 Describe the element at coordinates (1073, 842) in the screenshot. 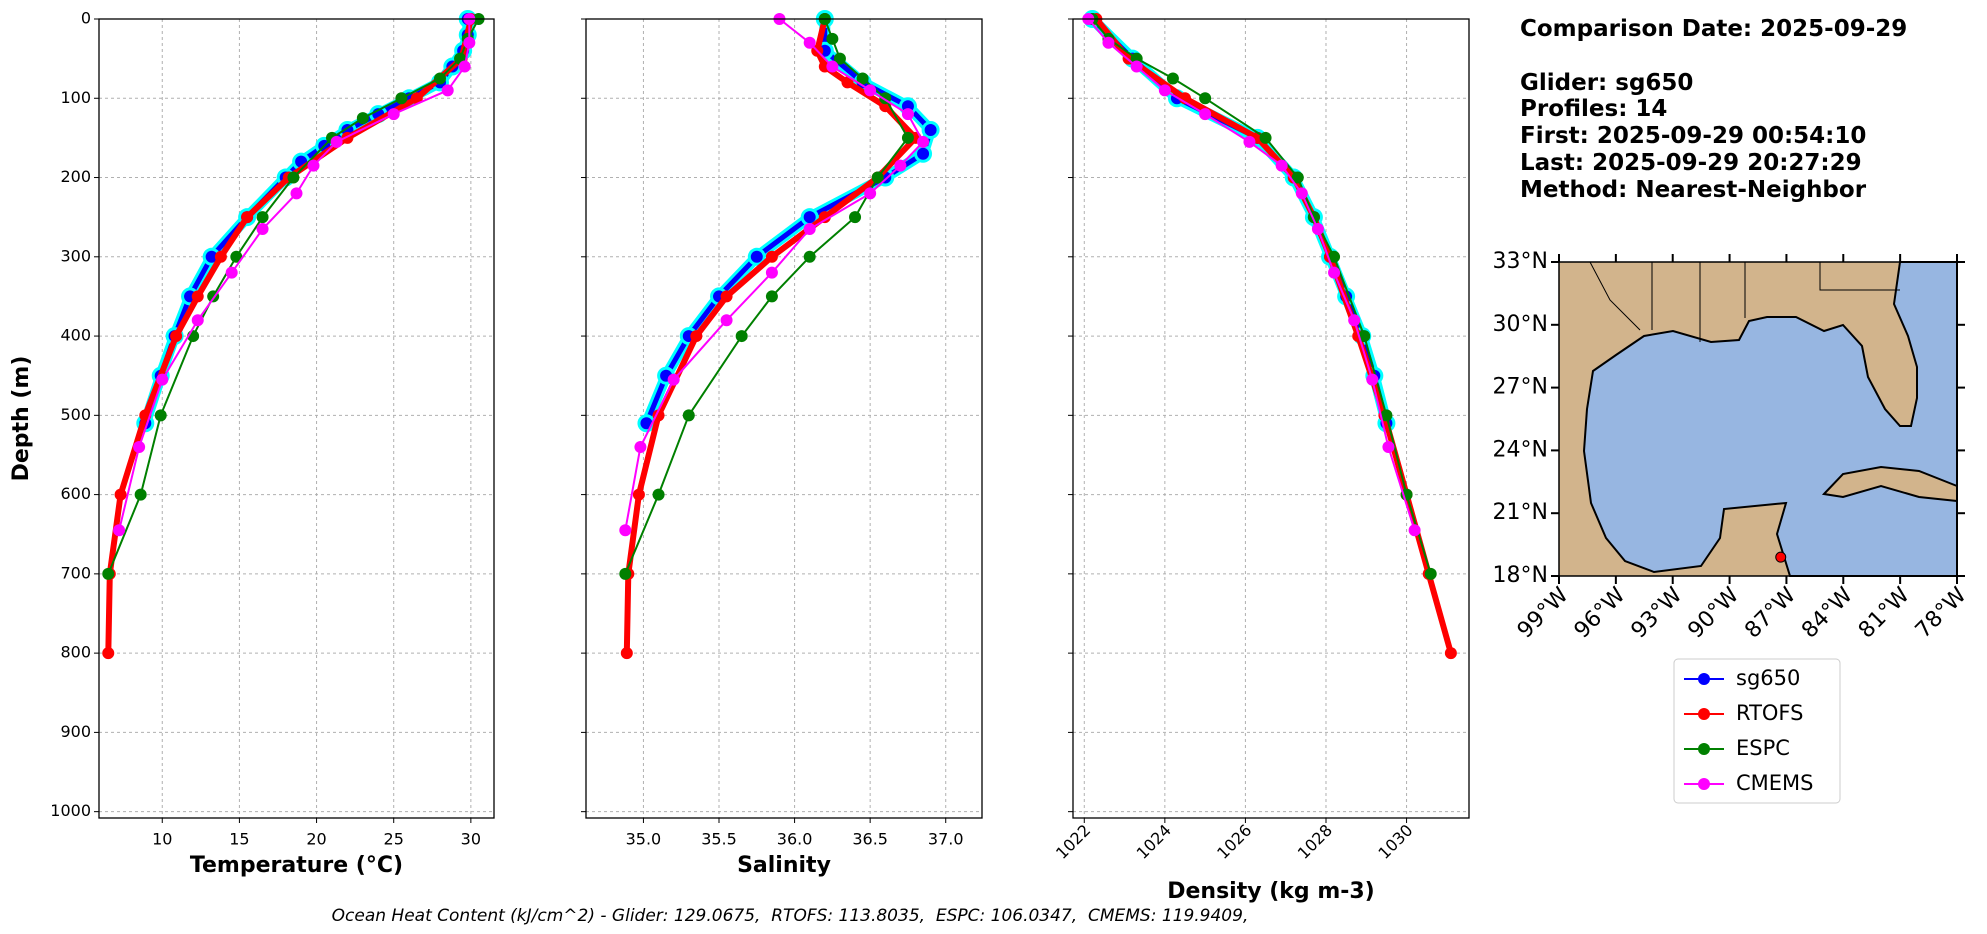

I see `x-tick-label: 1022` at that location.